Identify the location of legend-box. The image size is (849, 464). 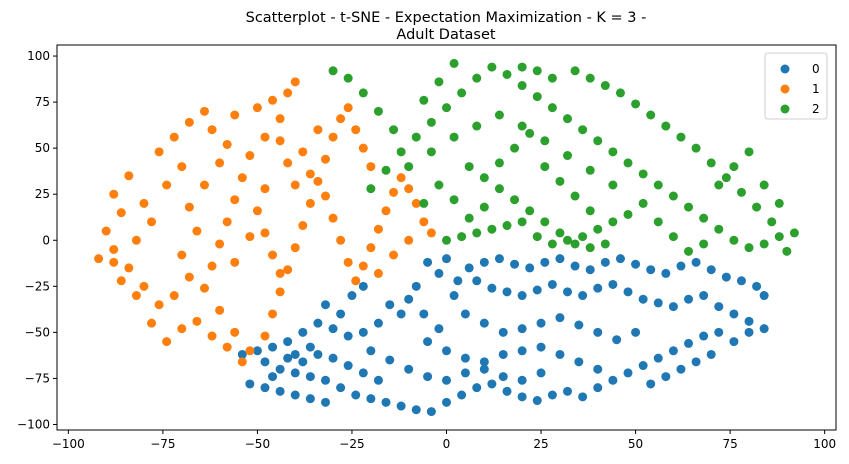
(796, 86).